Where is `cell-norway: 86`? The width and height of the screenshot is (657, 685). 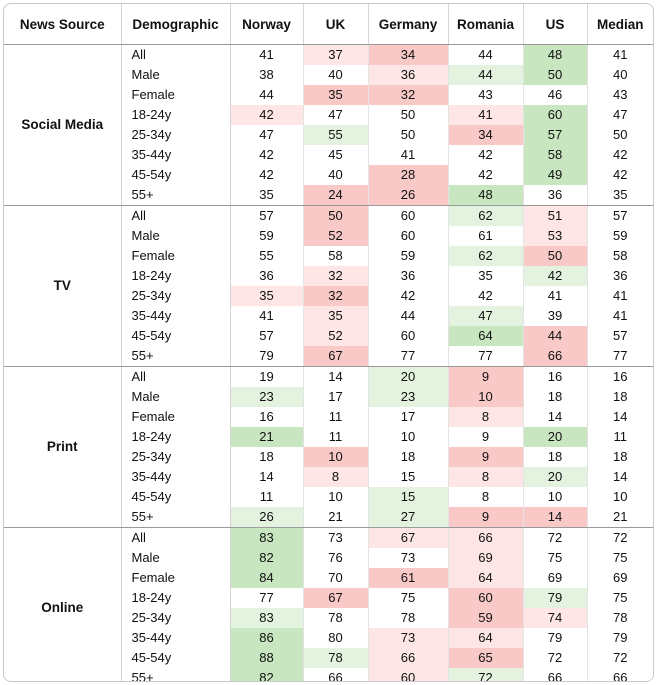
cell-norway: 86 is located at coordinates (267, 638).